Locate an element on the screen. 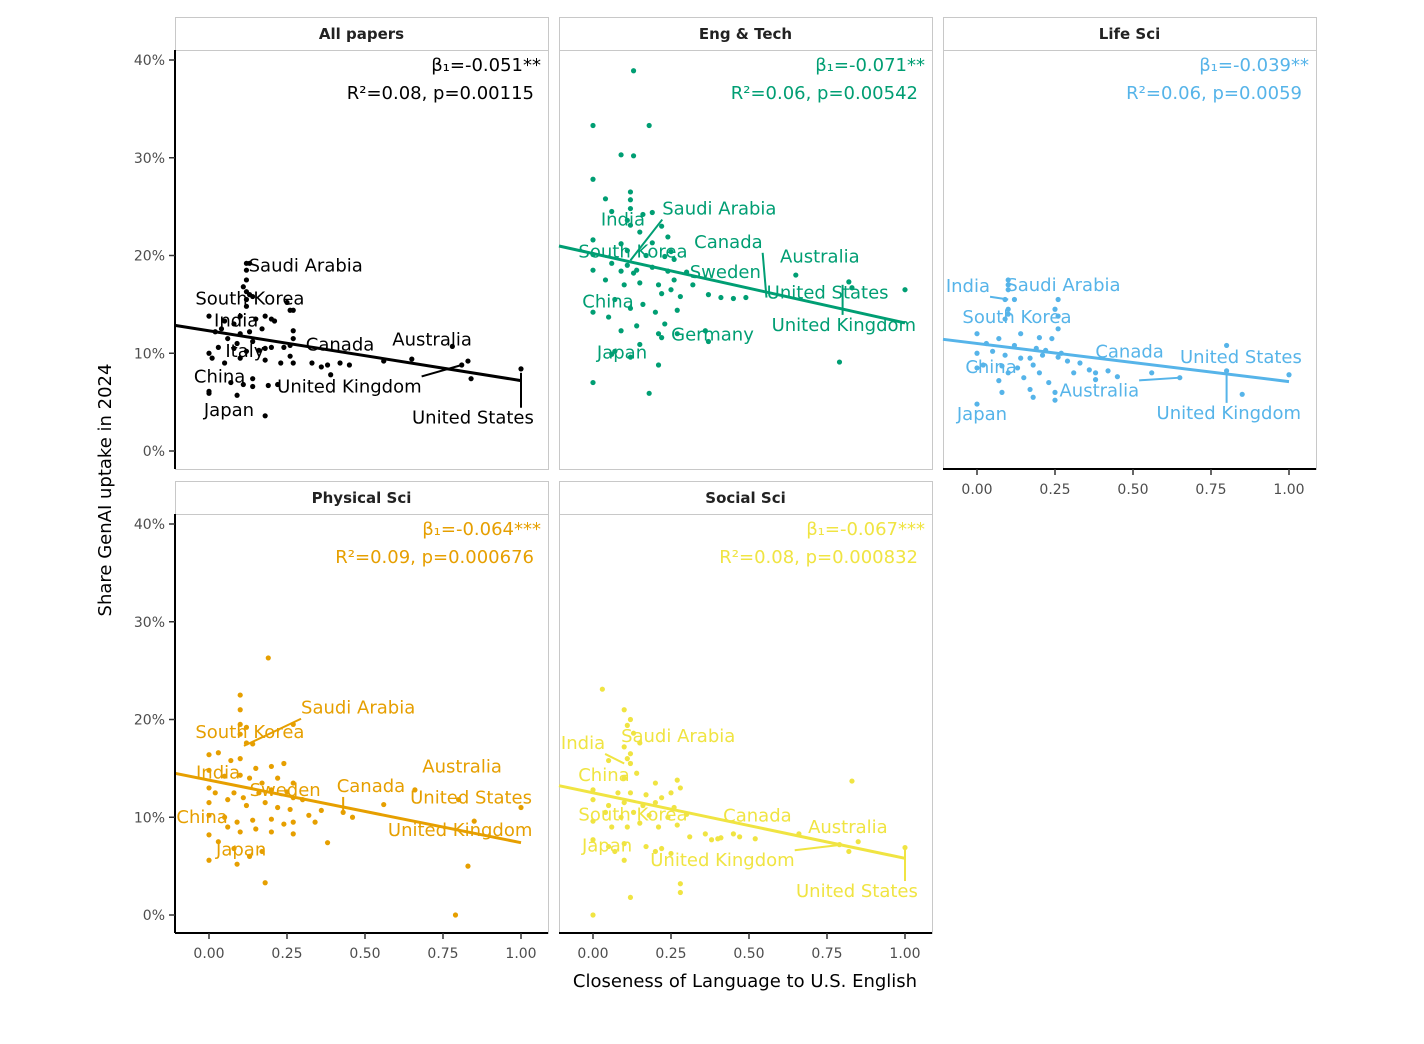 This screenshot has height=1044, width=1424. country-label: India is located at coordinates (236, 320).